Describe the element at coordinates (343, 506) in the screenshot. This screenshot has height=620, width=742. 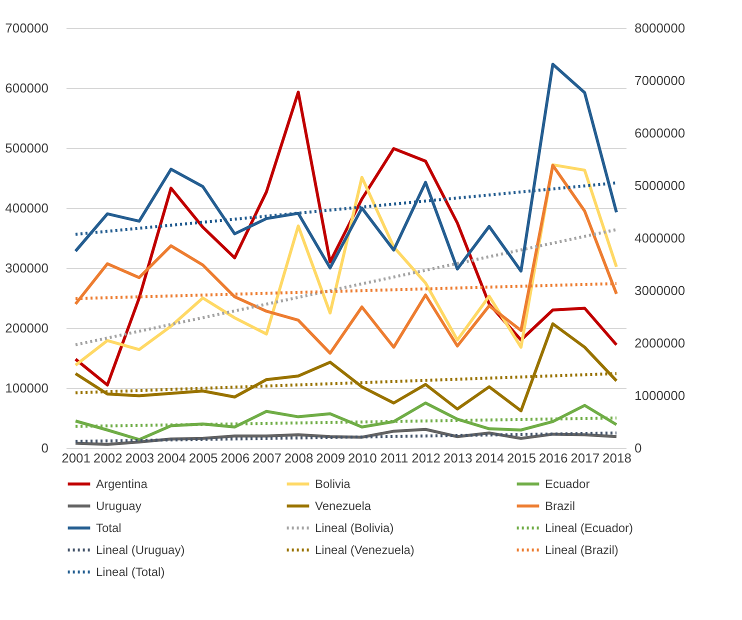
I see `legend-label: Venezuela` at that location.